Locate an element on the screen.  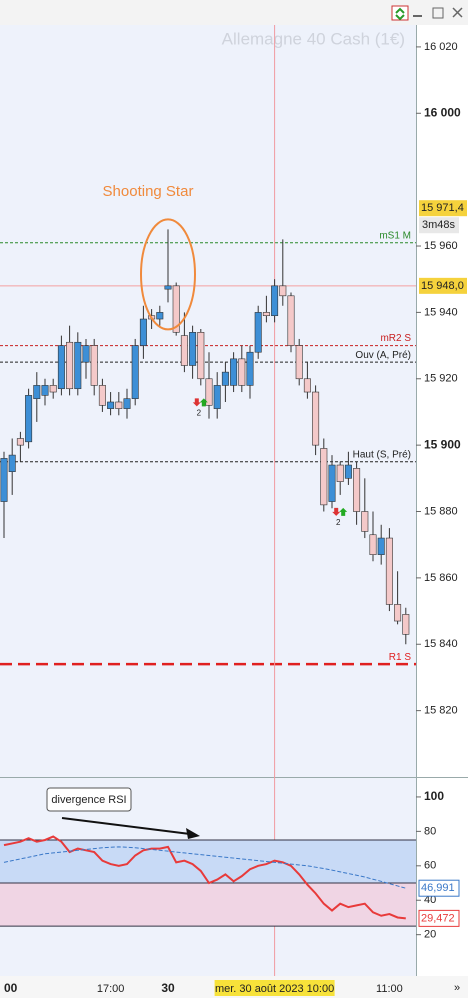
y-tick-label: 15 960 is located at coordinates (441, 246).